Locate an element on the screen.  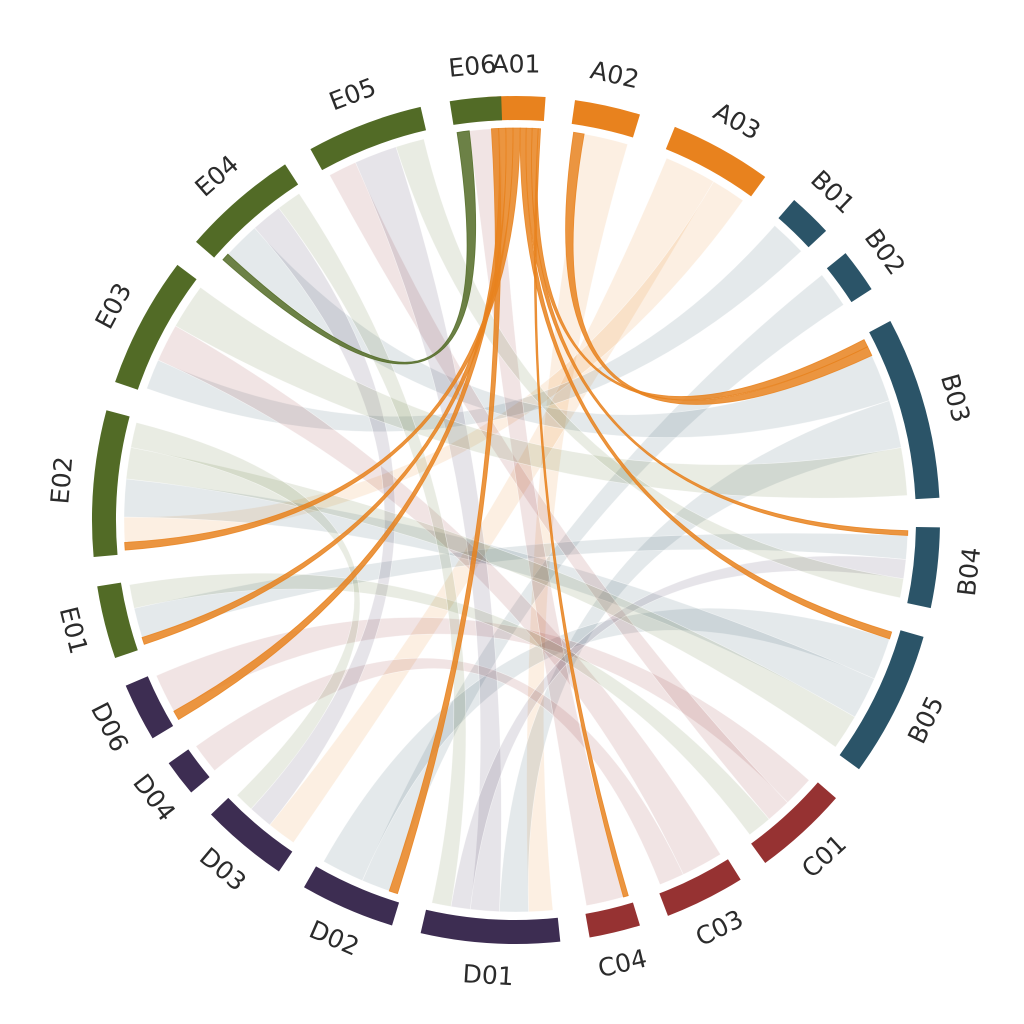
chord-link-e04-d01 is located at coordinates (372, 550).